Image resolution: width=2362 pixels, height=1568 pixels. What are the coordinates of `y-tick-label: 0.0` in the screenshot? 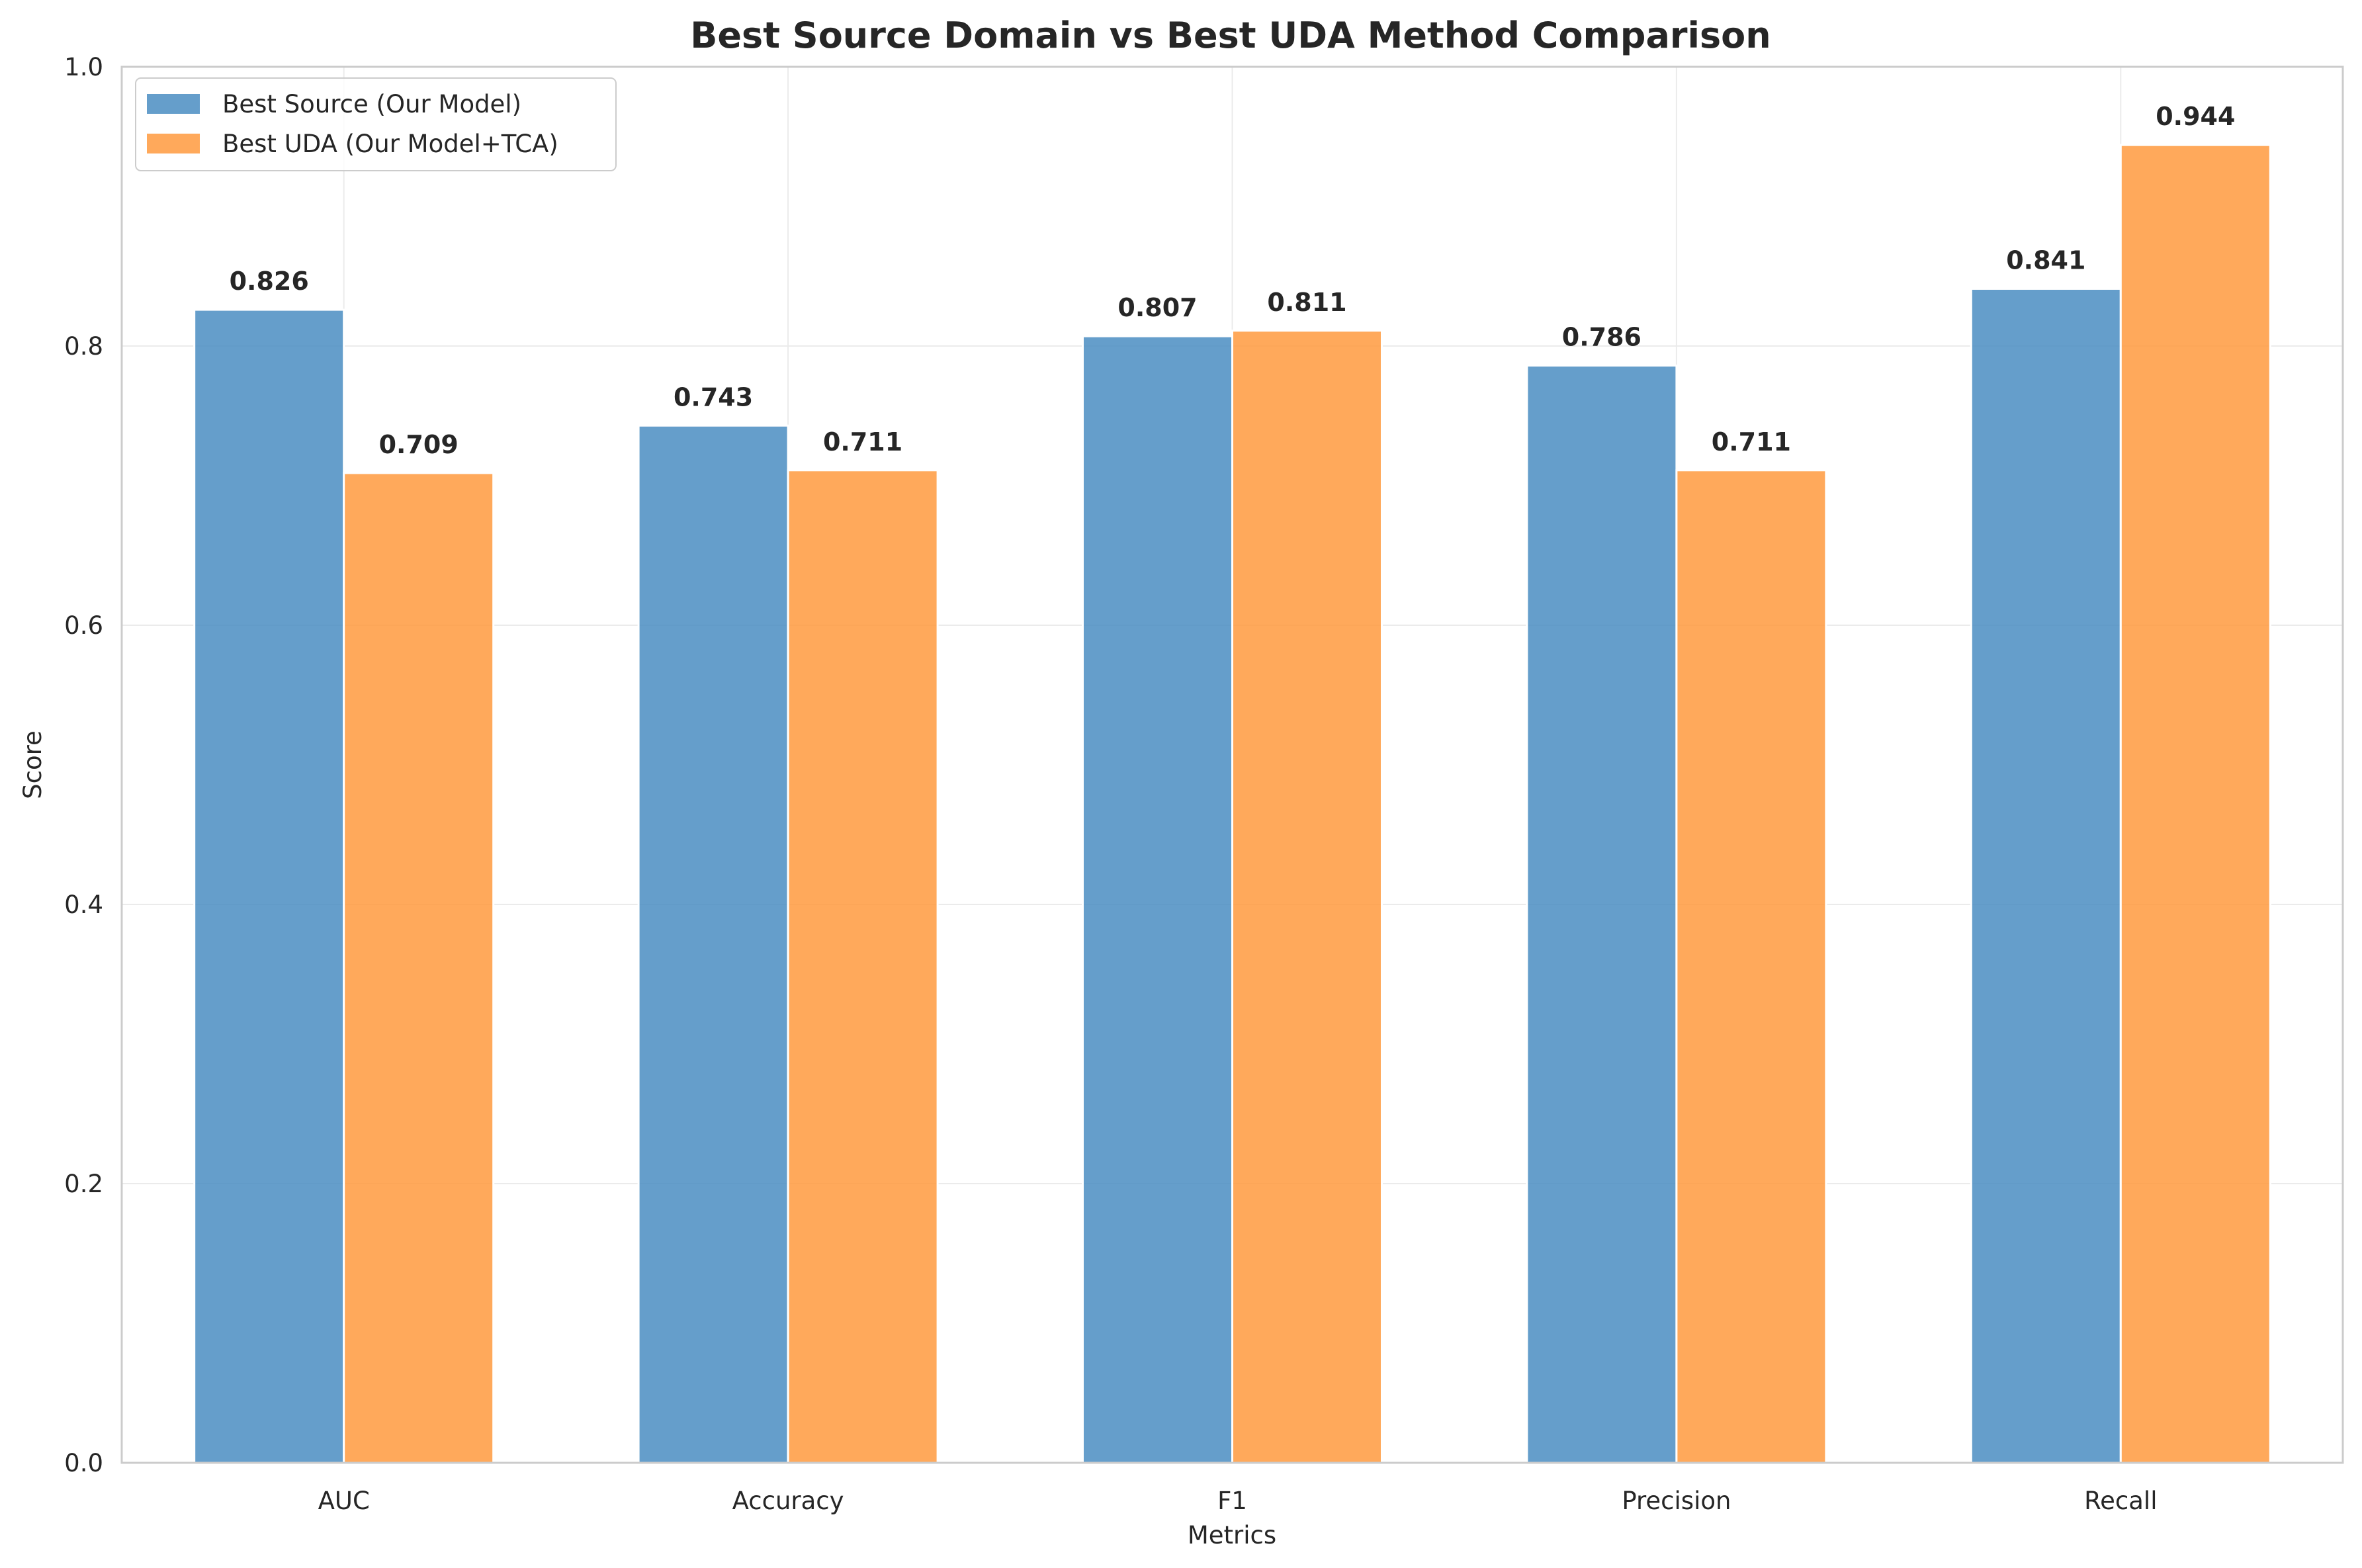 It's located at (83, 1463).